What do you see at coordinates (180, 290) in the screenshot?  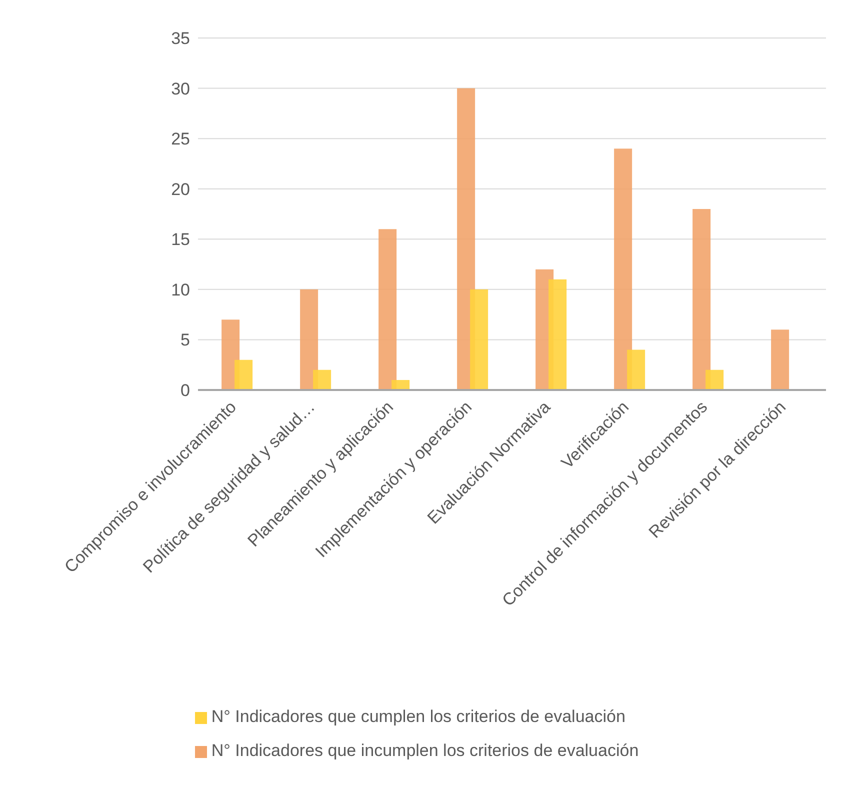 I see `y-tick-label: 10` at bounding box center [180, 290].